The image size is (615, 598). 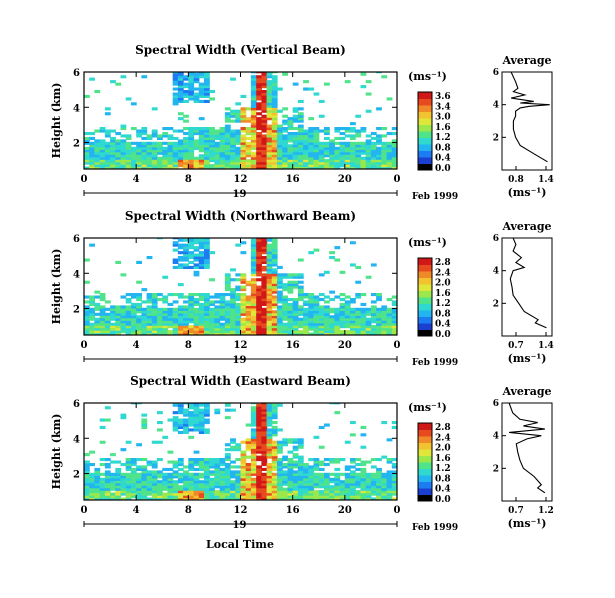 What do you see at coordinates (56, 121) in the screenshot?
I see `y-axis-label: Height (km)` at bounding box center [56, 121].